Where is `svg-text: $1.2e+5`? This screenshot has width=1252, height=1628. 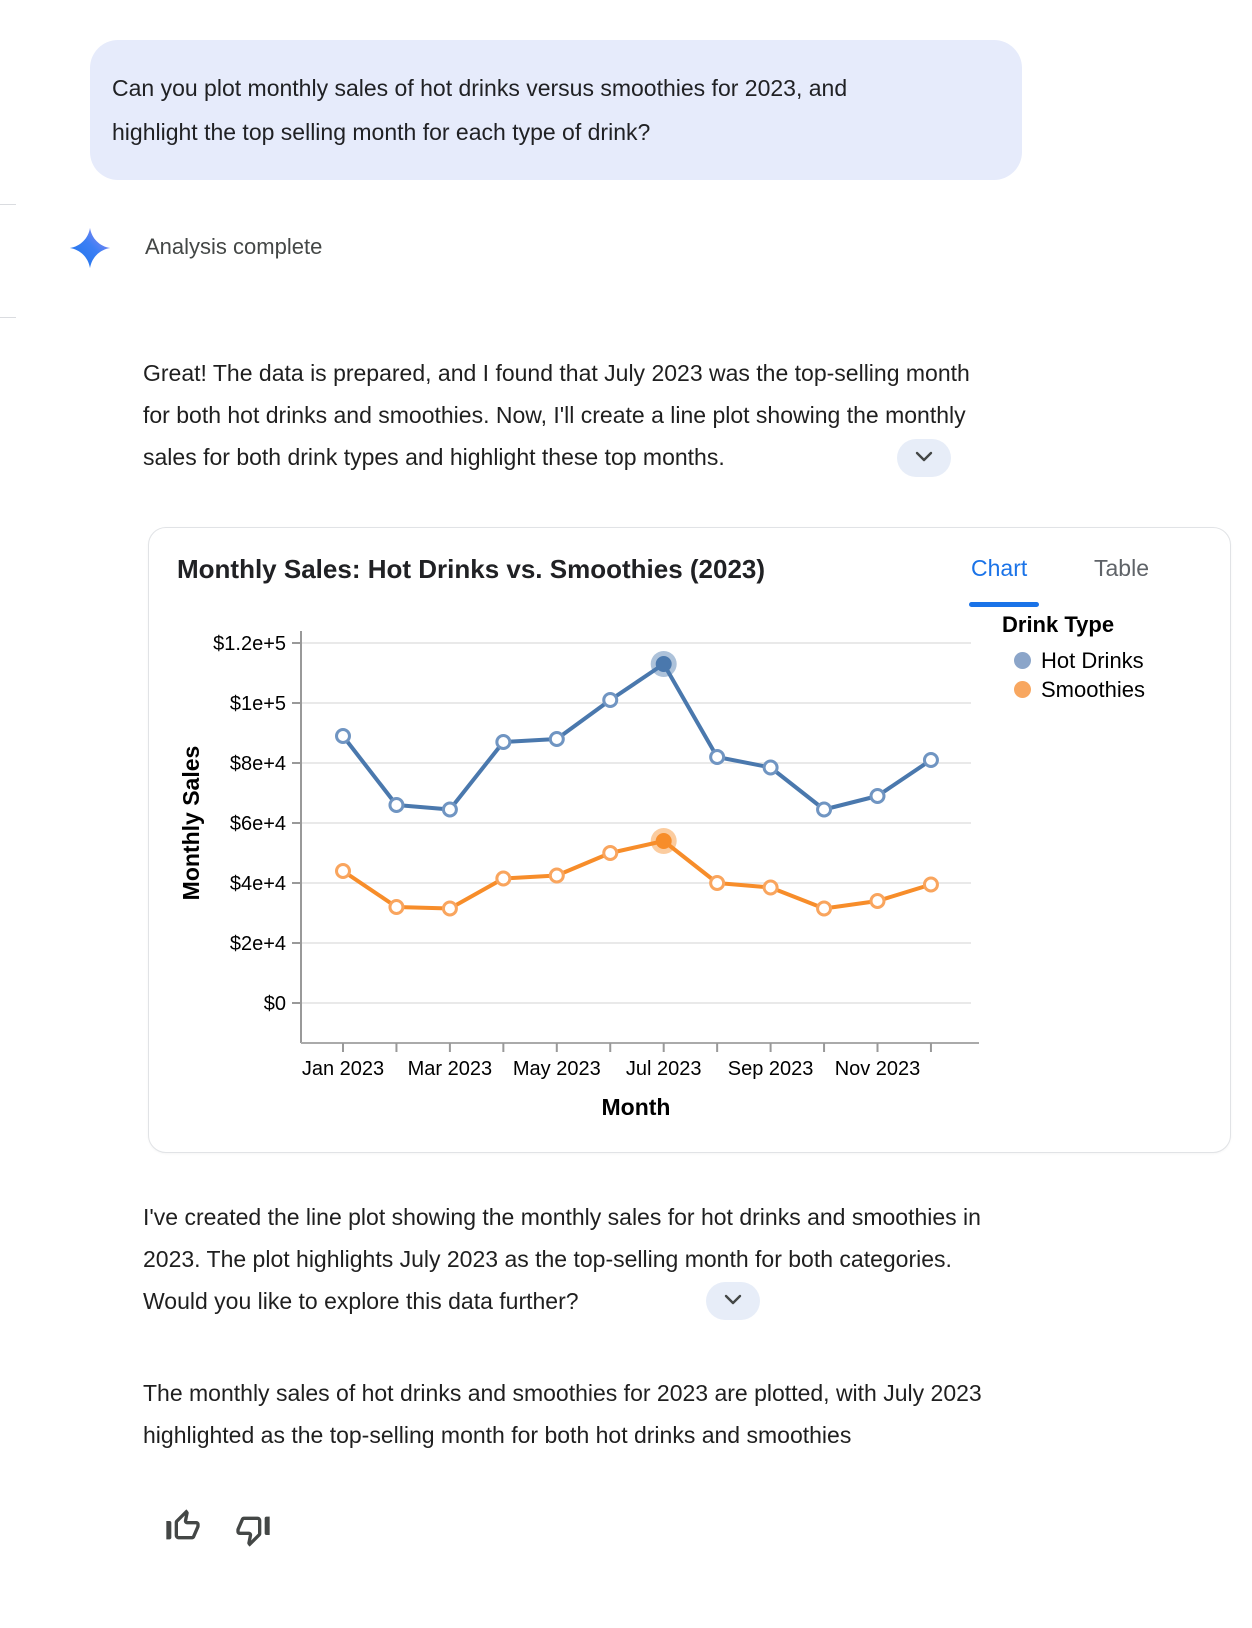
svg-text: $1.2e+5 is located at coordinates (249, 644).